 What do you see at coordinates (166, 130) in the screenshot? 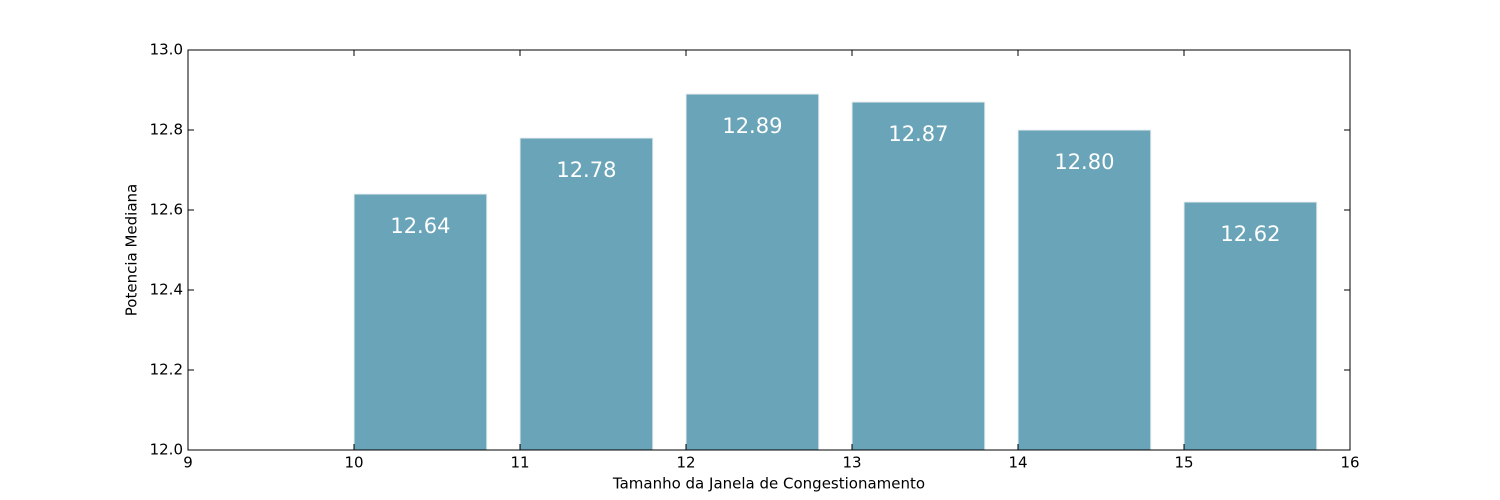
I see `y-tick-label: 12.8` at bounding box center [166, 130].